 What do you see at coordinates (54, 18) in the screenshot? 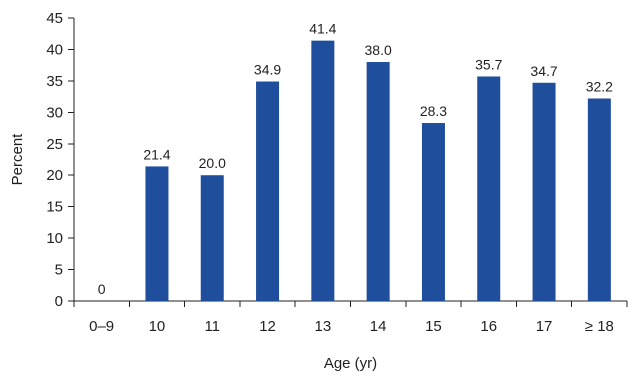
I see `y-tick-label: 45` at bounding box center [54, 18].